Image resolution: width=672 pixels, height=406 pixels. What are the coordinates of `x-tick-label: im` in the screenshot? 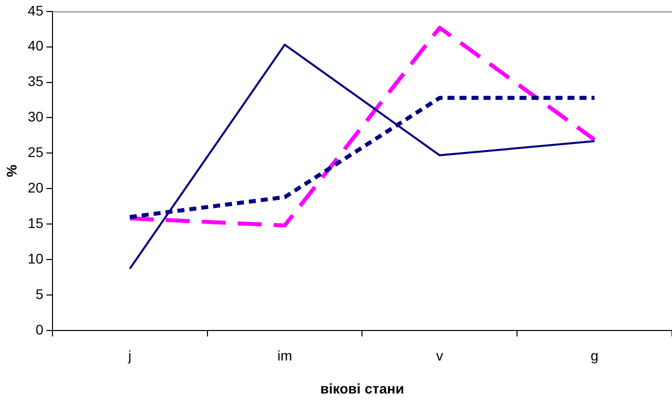 It's located at (284, 356).